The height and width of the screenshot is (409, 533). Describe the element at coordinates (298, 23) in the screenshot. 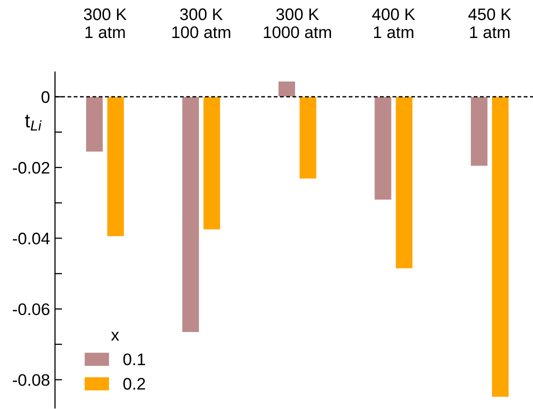

I see `x-tick-label: 300 K 1000 atm` at that location.